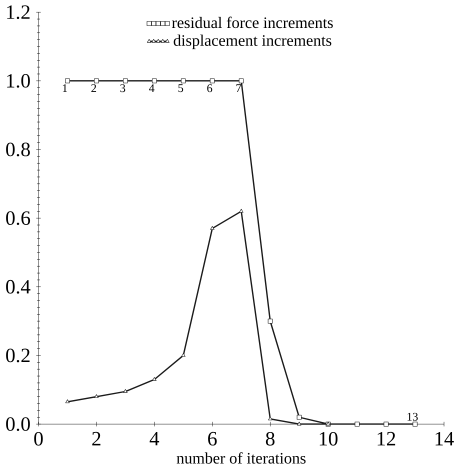 The width and height of the screenshot is (459, 469). Describe the element at coordinates (151, 88) in the screenshot. I see `annotation: 4` at that location.